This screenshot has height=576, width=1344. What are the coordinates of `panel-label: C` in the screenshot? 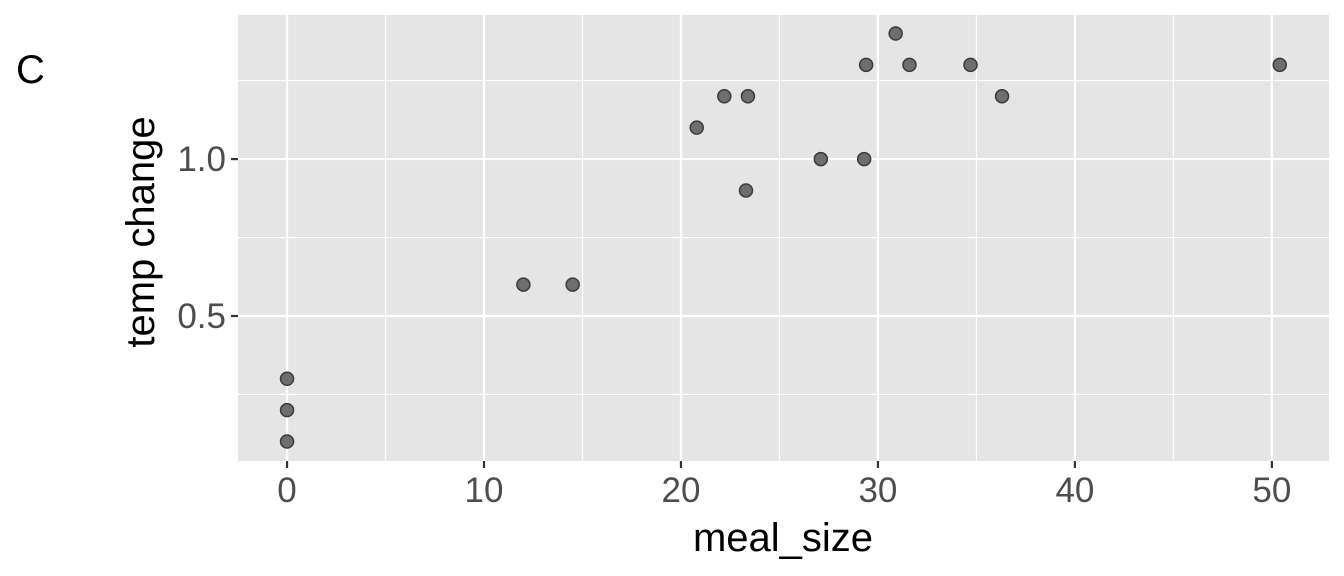 It's located at (30, 70).